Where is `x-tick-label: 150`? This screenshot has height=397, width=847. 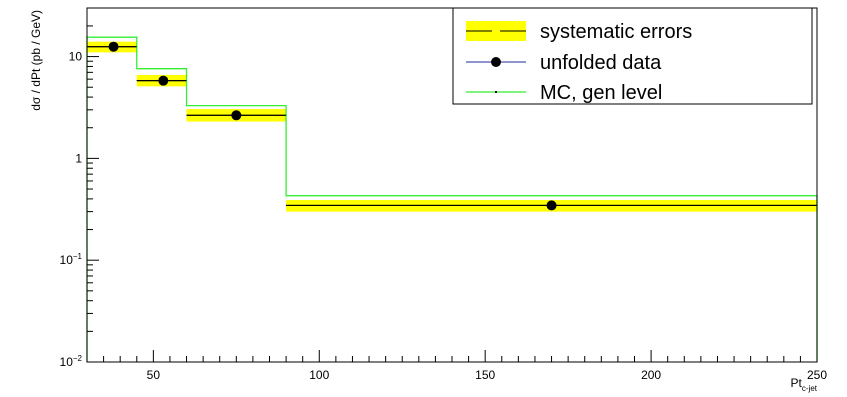
x-tick-label: 150 is located at coordinates (485, 375).